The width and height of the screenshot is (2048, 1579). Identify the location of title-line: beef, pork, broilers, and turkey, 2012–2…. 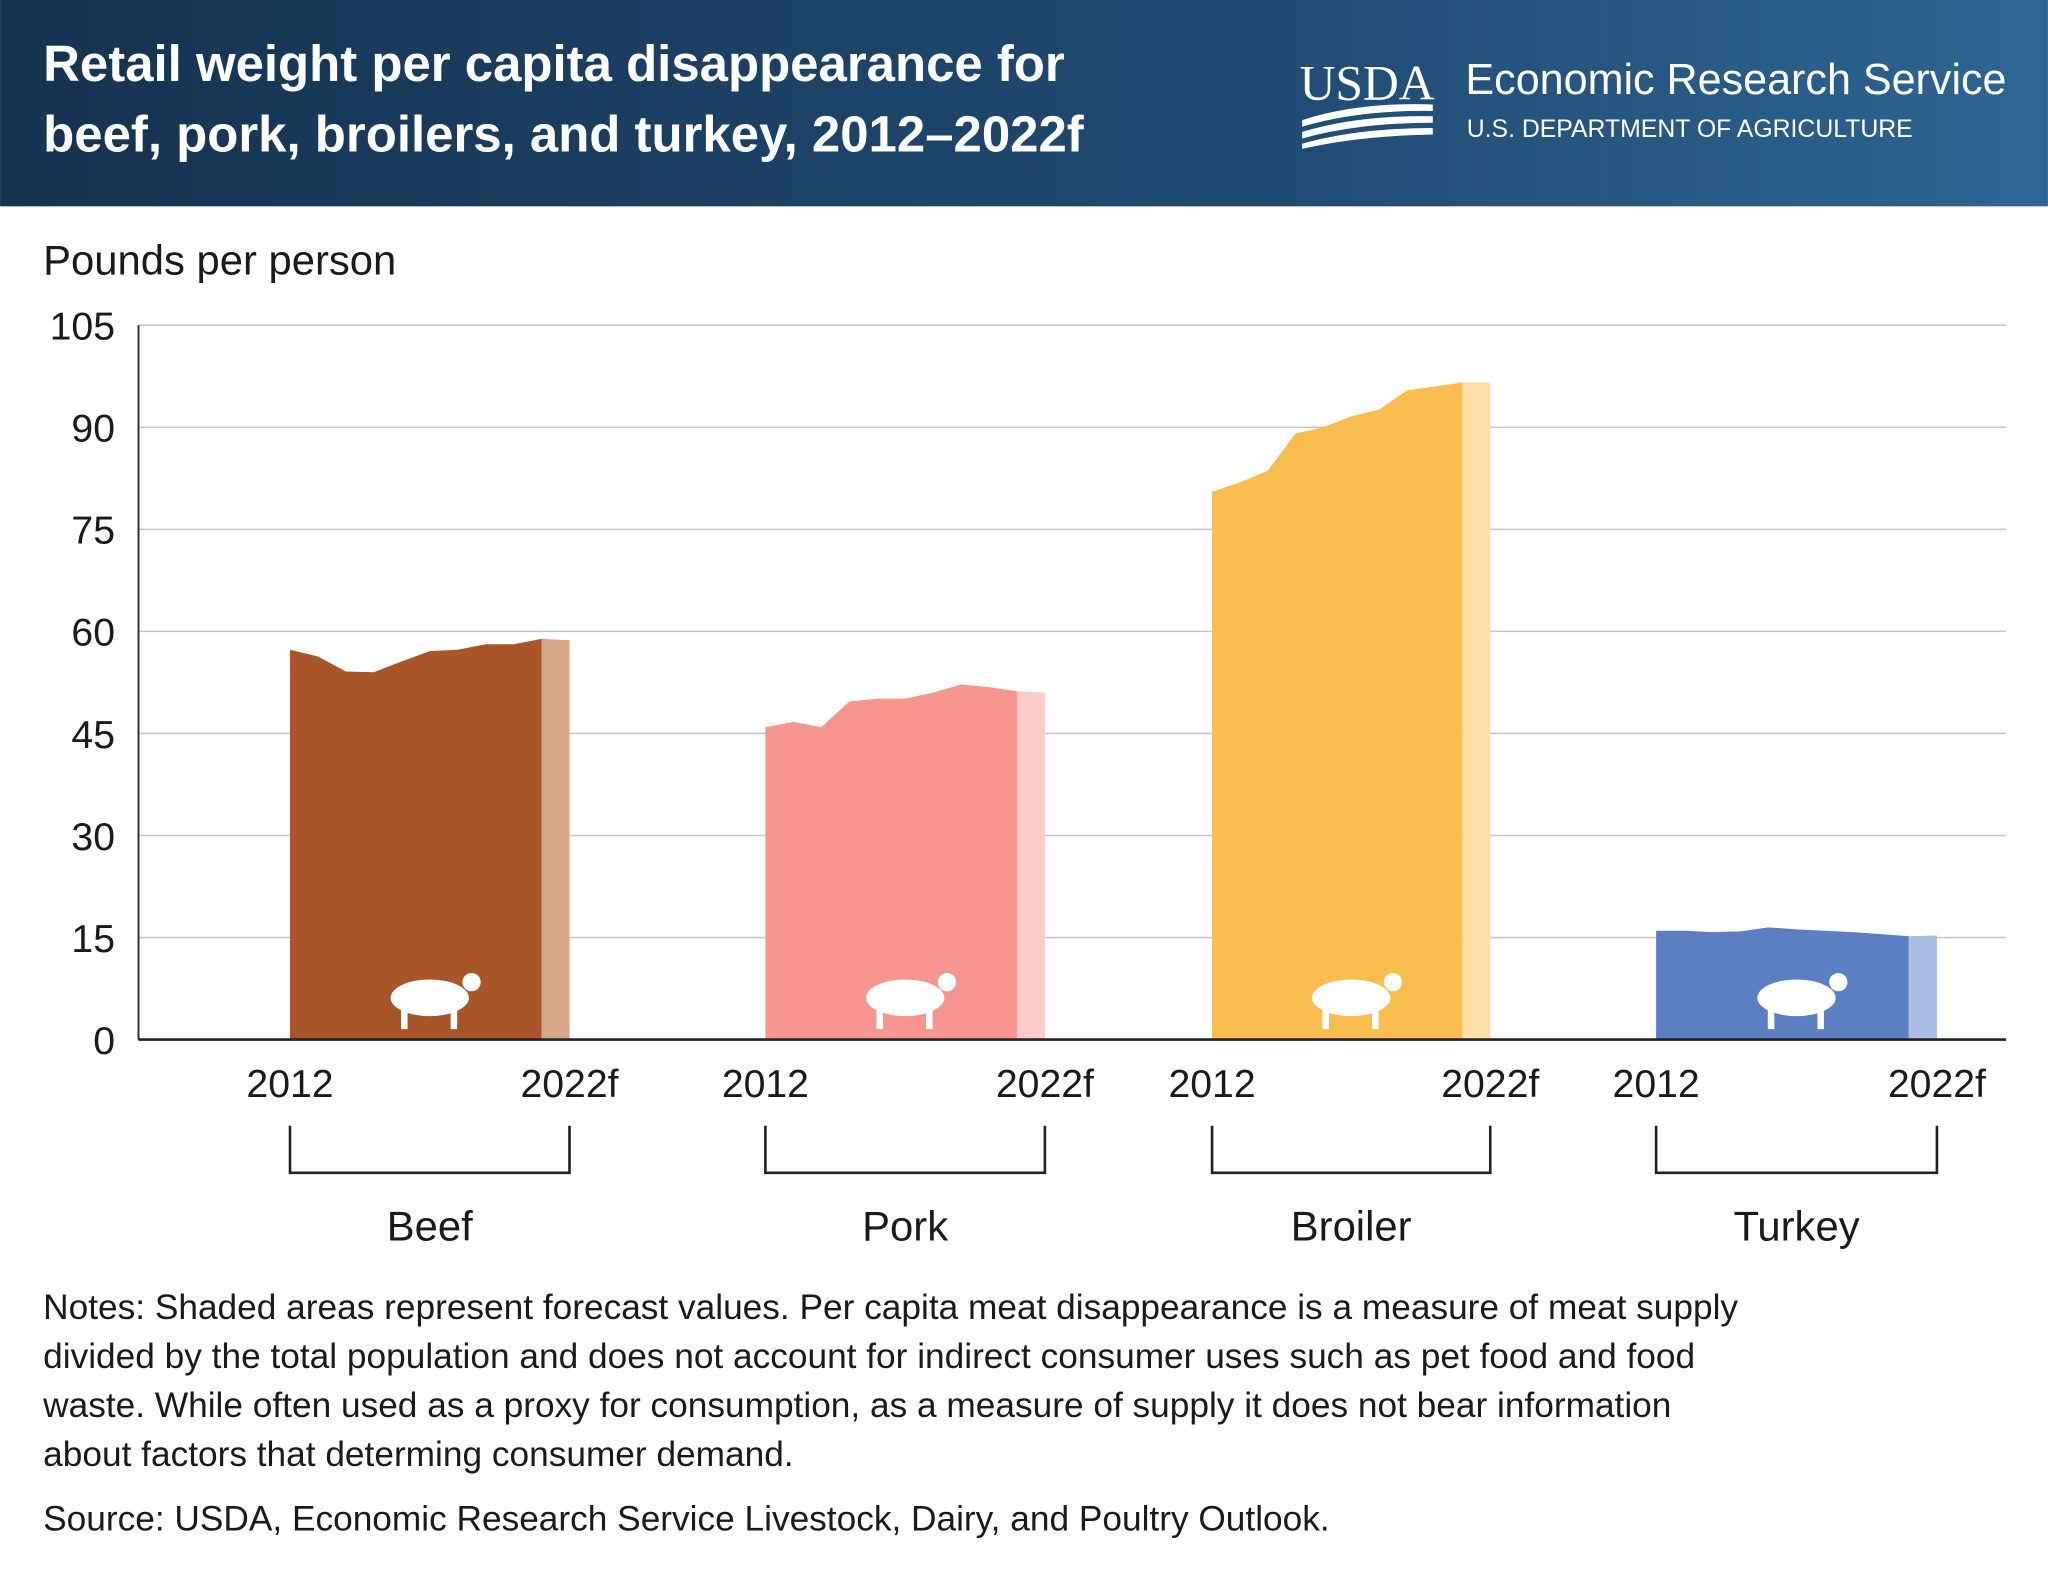
(564, 134).